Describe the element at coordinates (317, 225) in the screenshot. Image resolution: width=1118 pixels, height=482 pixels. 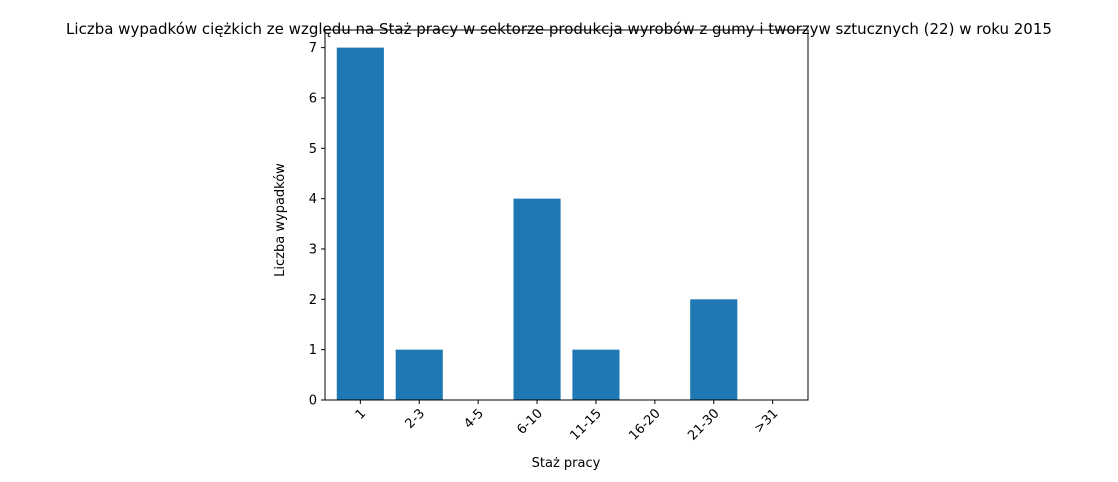
I see `y-axis: 0 1 2 3 4 5 6 7` at that location.